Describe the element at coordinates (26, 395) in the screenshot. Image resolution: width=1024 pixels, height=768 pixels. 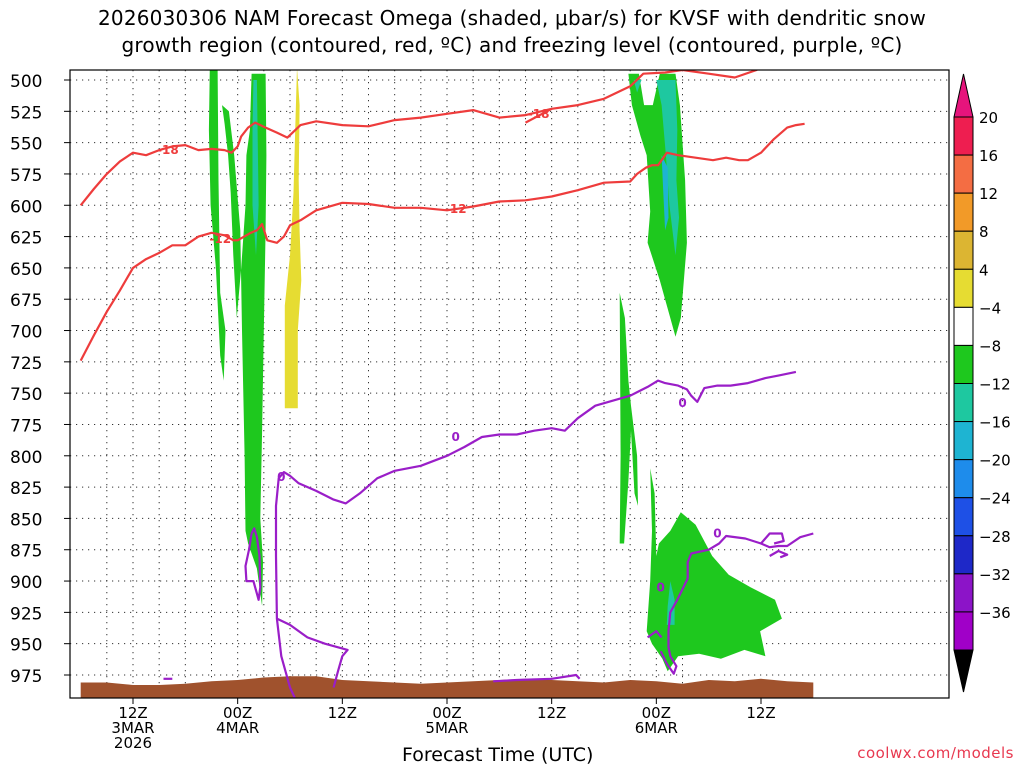
I see `y-tick-label-750: 750` at that location.